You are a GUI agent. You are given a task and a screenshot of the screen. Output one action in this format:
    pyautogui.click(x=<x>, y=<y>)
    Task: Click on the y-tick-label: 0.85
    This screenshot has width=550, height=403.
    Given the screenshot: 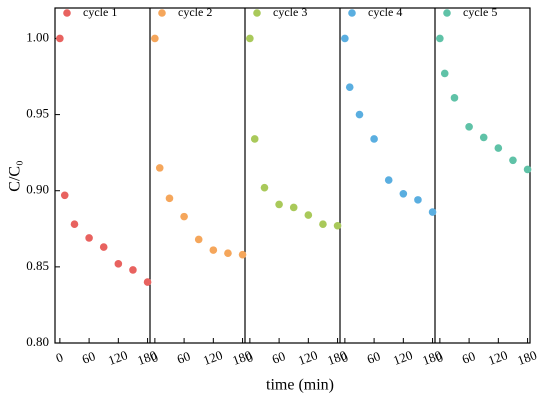 What is the action you would take?
    pyautogui.click(x=37, y=265)
    